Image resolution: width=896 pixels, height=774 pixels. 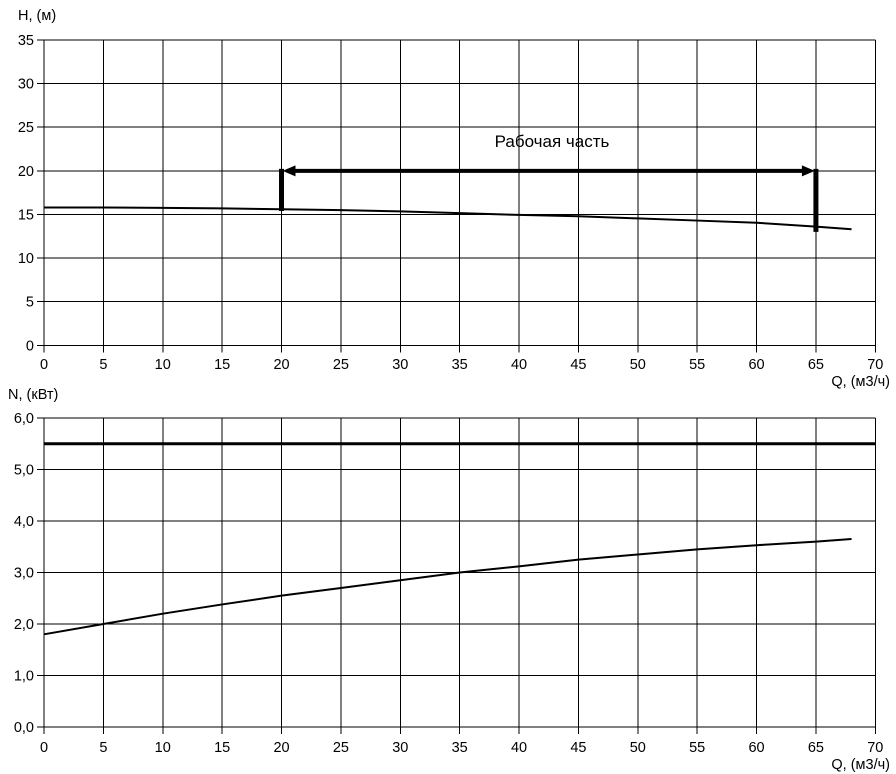 What do you see at coordinates (860, 382) in the screenshot?
I see `head-chart-x-axis-title: Q, (м3/ч)` at bounding box center [860, 382].